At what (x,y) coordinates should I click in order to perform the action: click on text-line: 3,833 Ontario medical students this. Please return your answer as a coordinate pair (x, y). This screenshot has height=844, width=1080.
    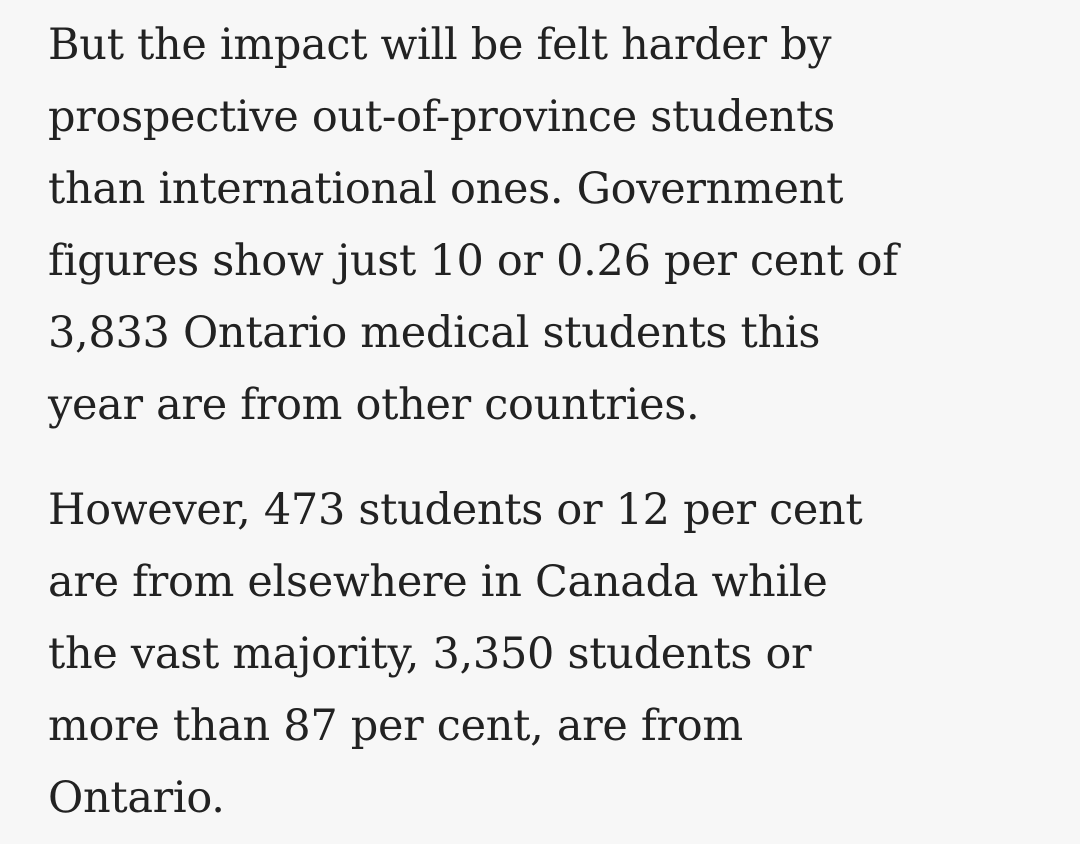
    Looking at the image, I should click on (434, 333).